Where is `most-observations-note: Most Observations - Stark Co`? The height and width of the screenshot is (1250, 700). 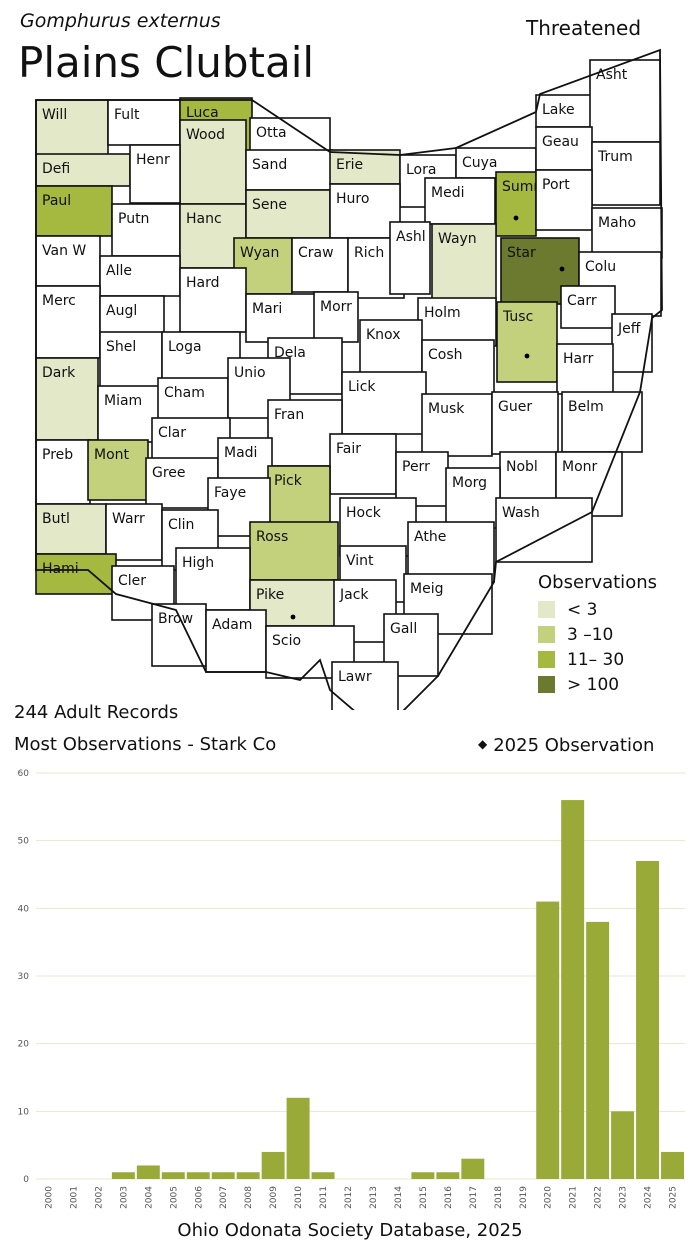 most-observations-note: Most Observations - Stark Co is located at coordinates (145, 744).